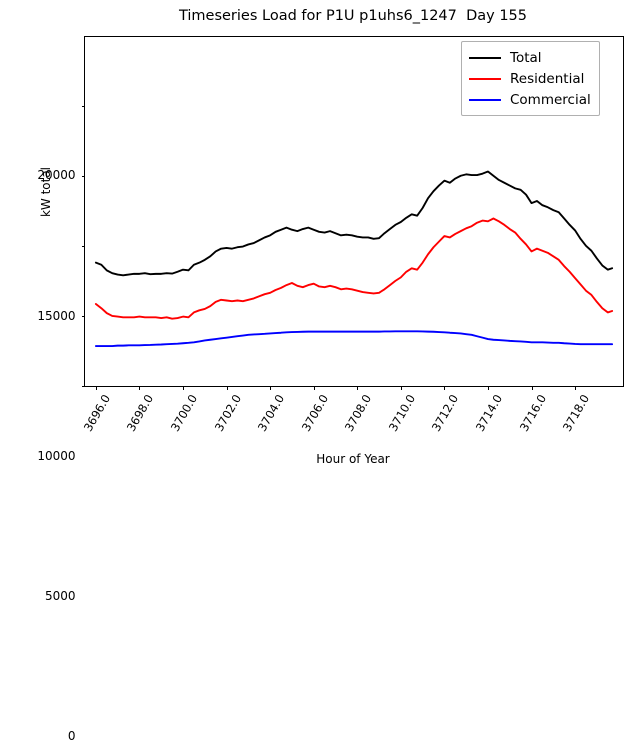  Describe the element at coordinates (184, 413) in the screenshot. I see `x-tick-label: 3700.0` at that location.